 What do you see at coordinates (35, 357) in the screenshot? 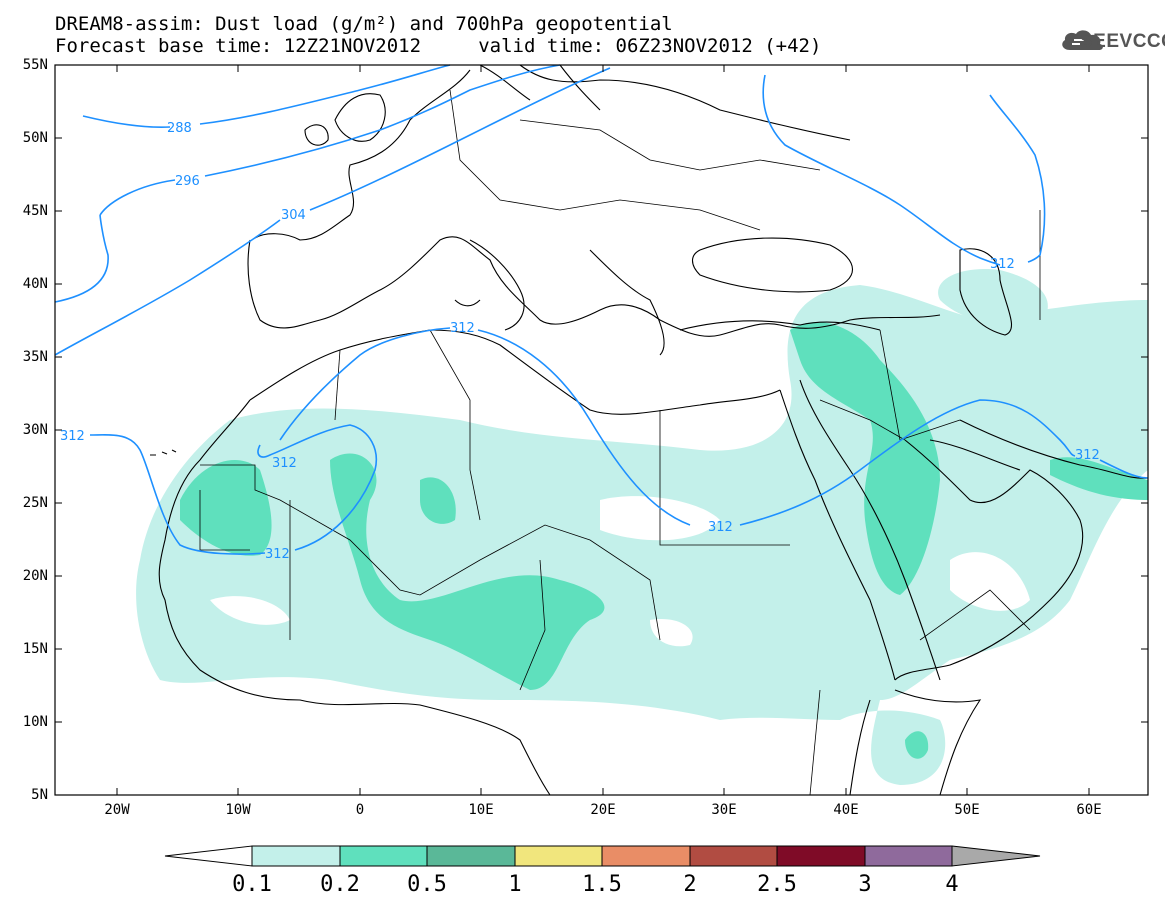
I see `lat-label: 35N` at bounding box center [35, 357].